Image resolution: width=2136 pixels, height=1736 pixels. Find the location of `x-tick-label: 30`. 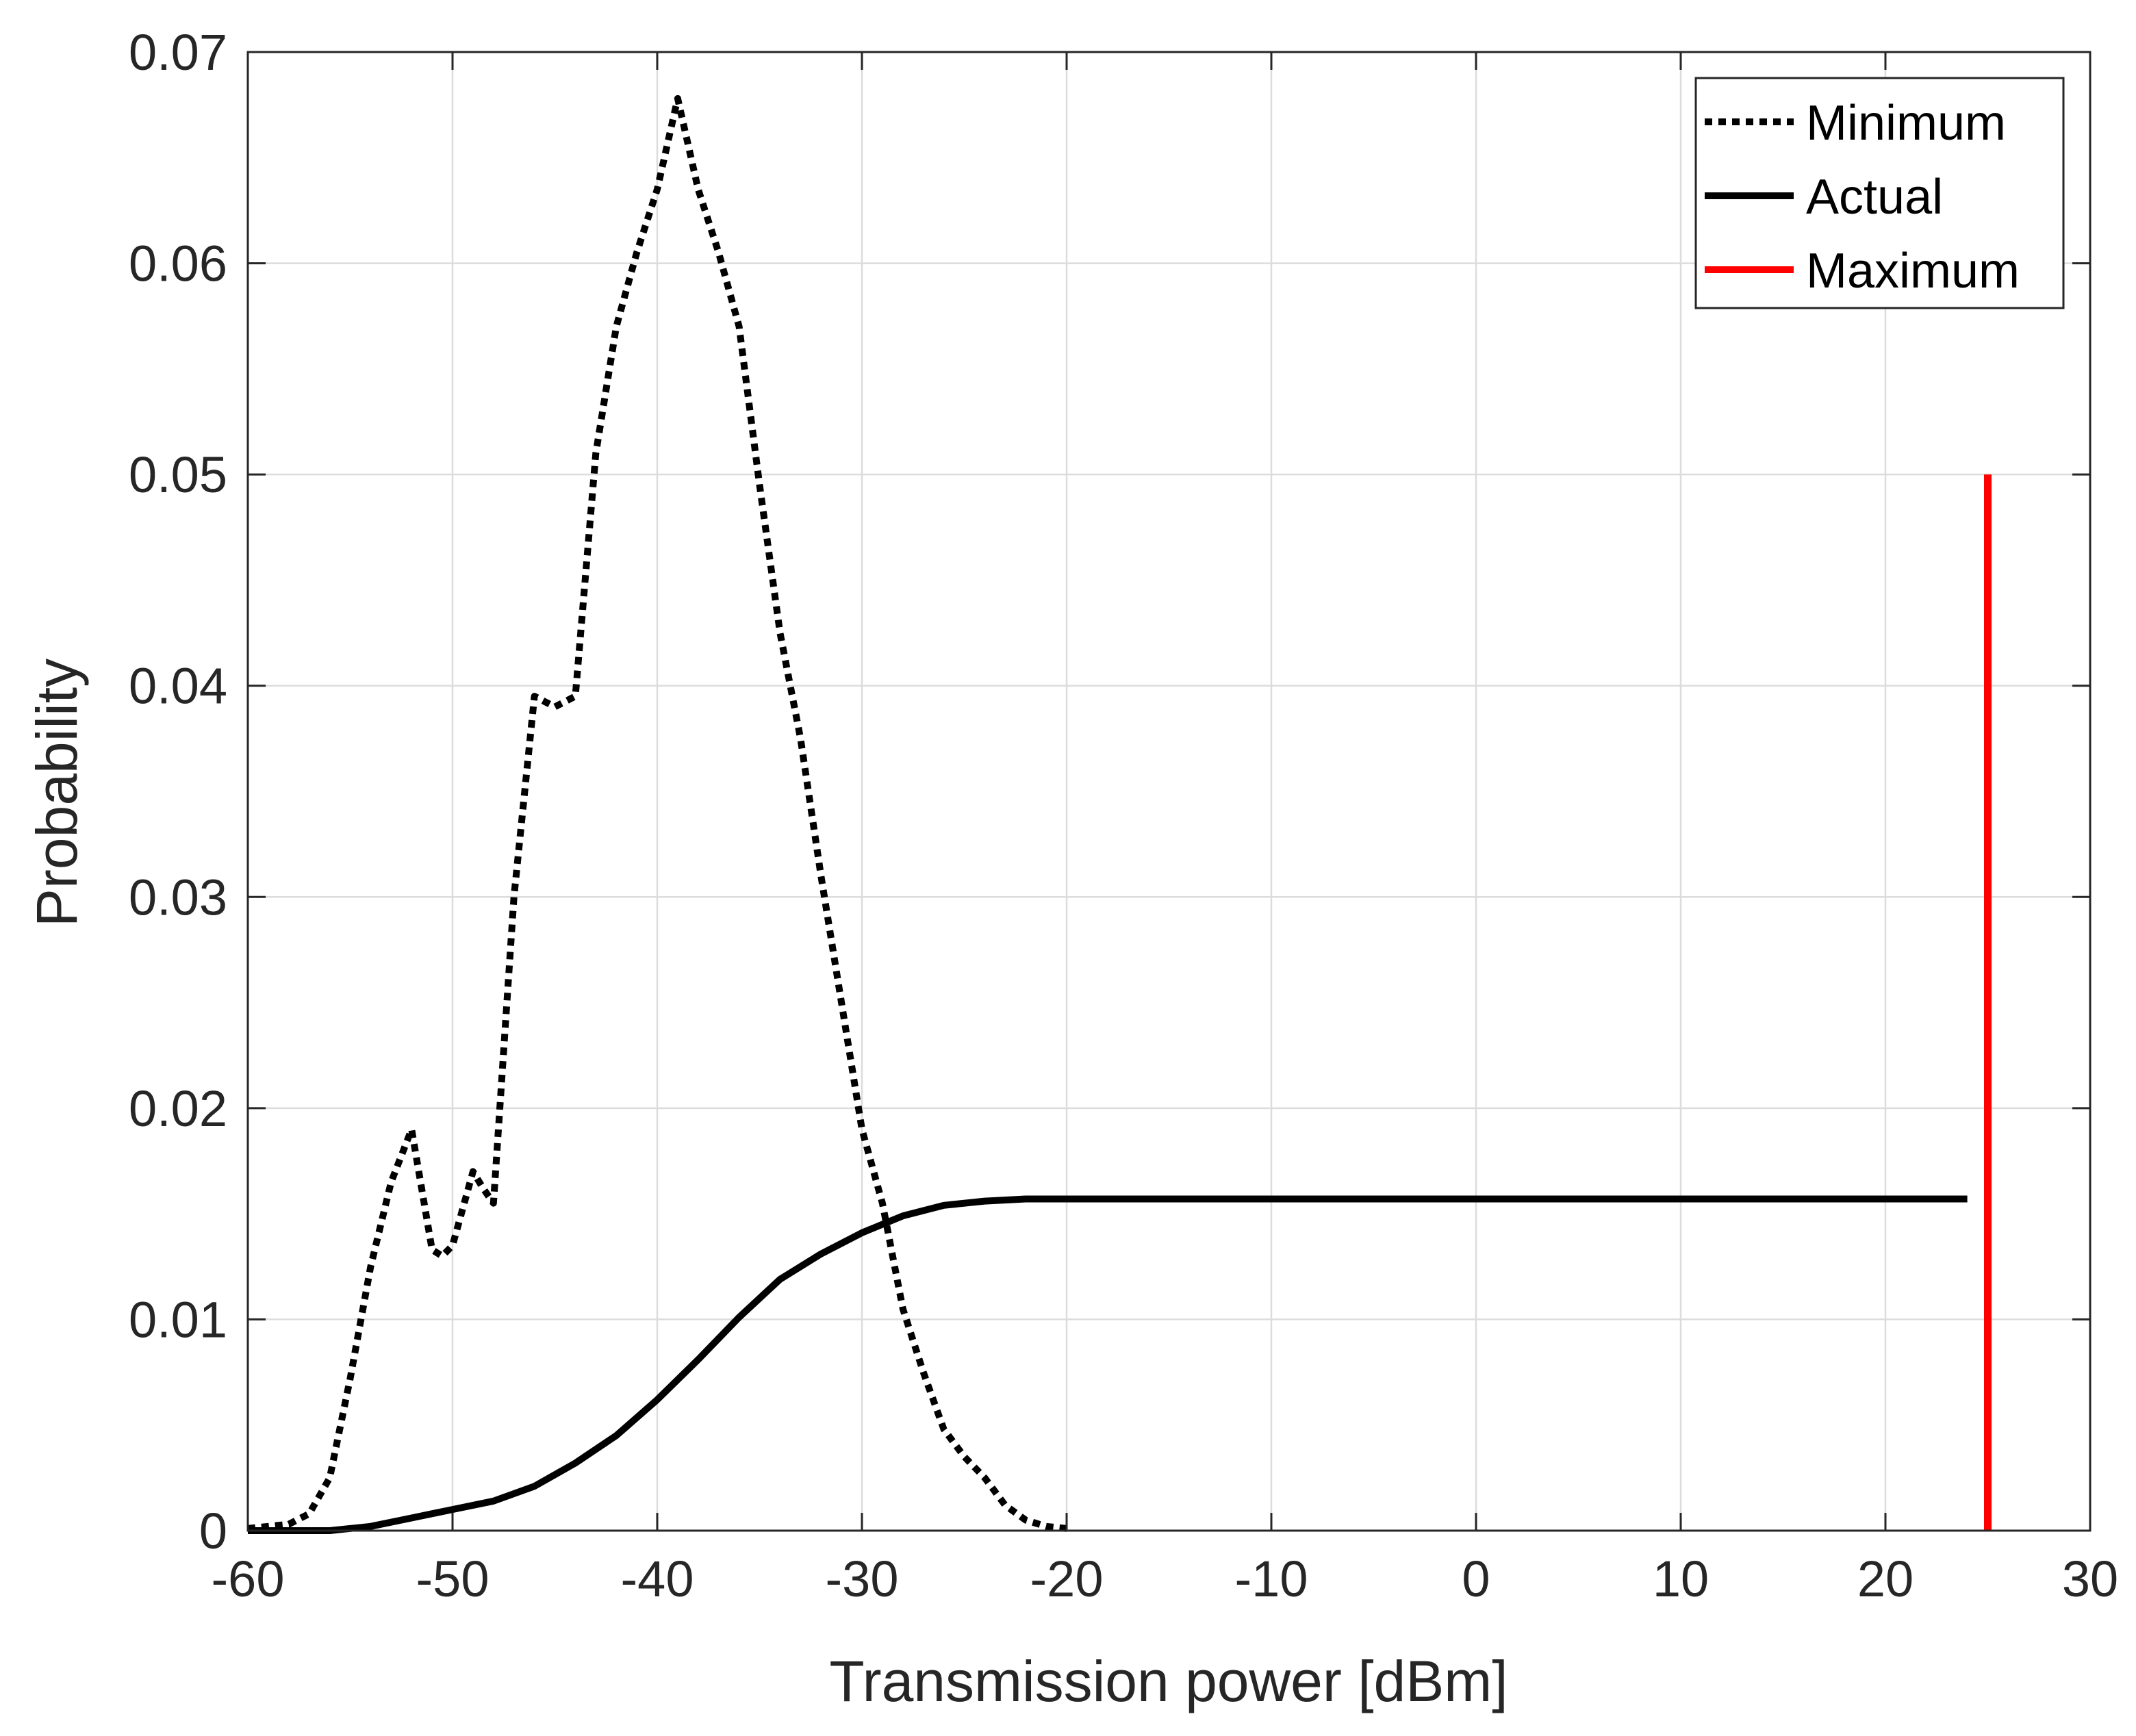

x-tick-label: 30 is located at coordinates (2090, 1578).